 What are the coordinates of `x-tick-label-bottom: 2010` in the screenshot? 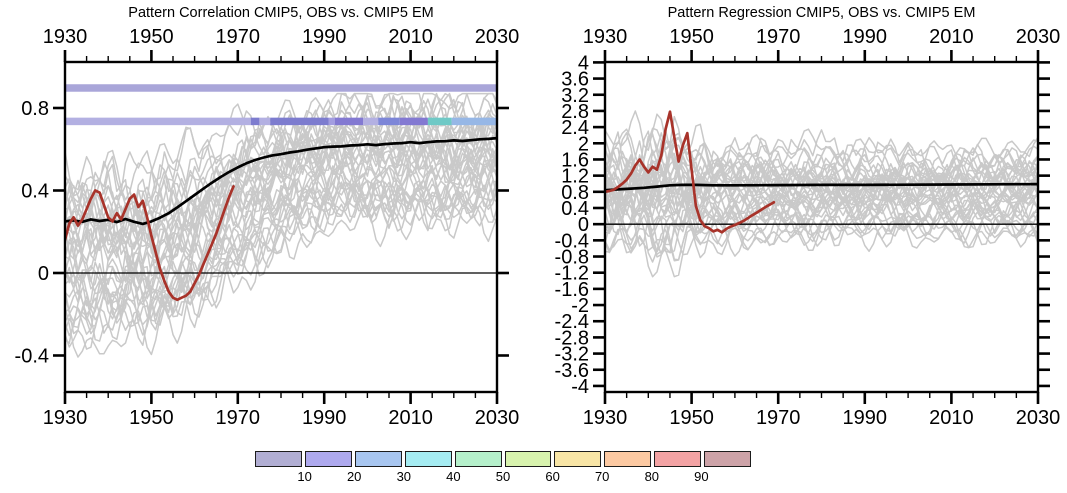 It's located at (951, 418).